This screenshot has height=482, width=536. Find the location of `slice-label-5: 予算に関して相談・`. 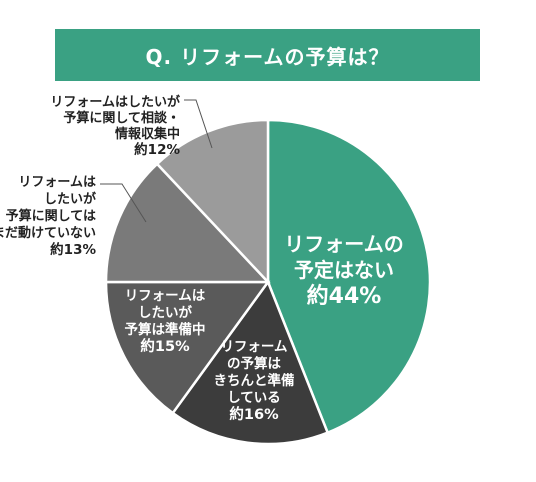

slice-label-5: 予算に関して相談・ is located at coordinates (121, 118).